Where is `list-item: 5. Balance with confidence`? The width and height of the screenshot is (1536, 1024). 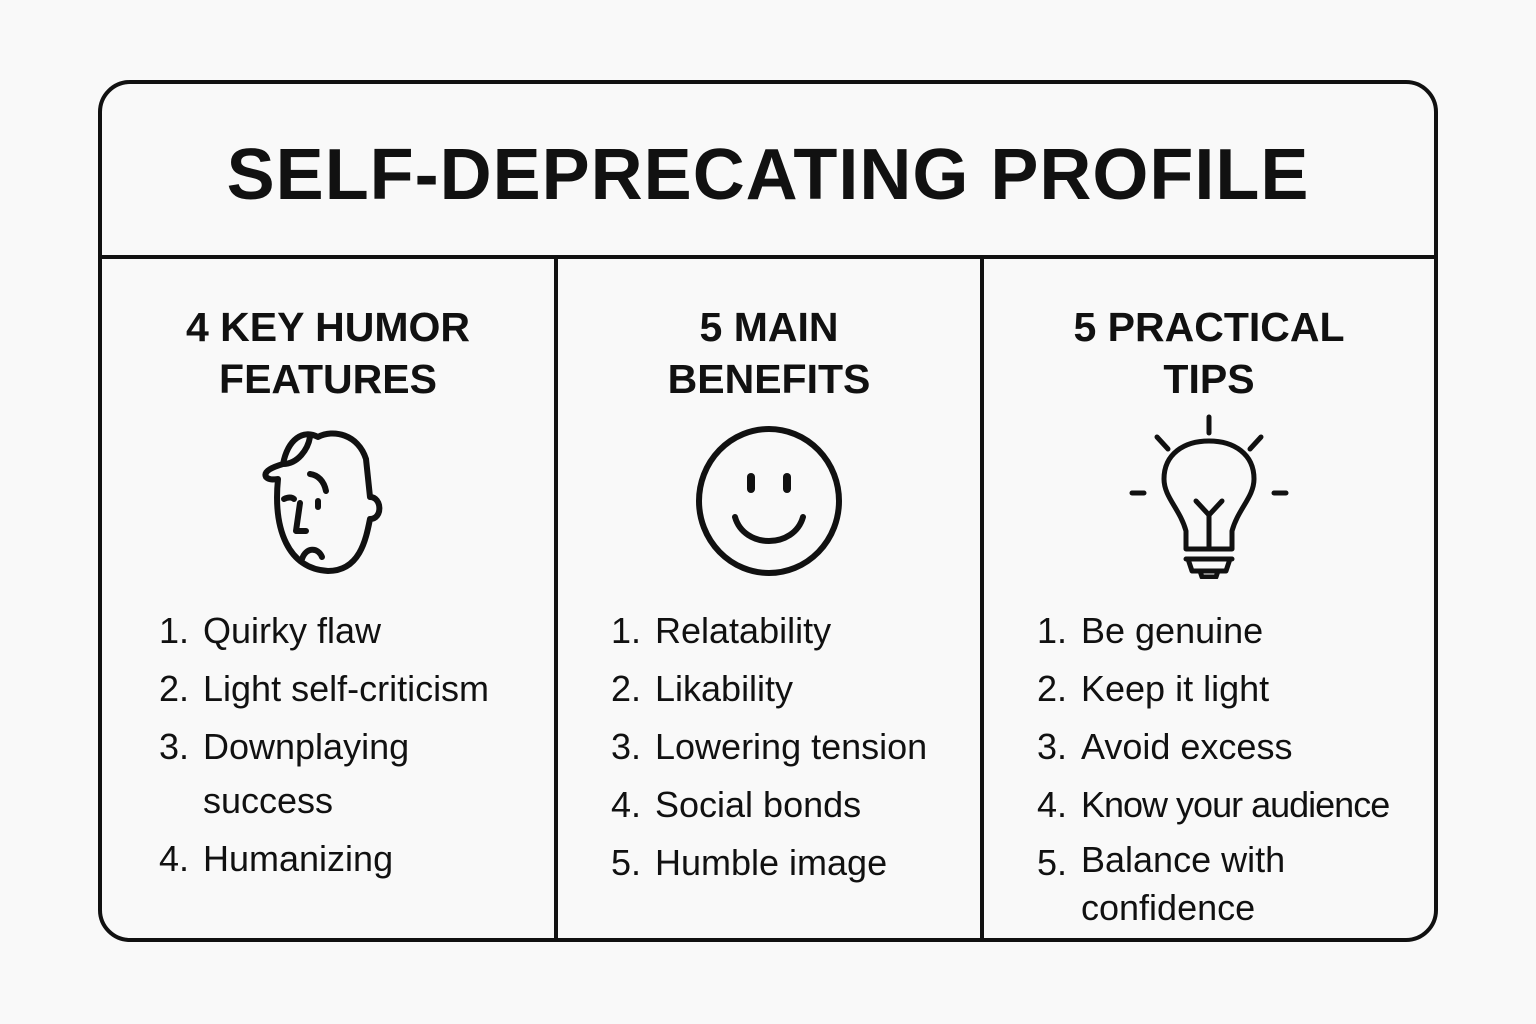
list-item: 5. Balance with confidence is located at coordinates (1161, 883).